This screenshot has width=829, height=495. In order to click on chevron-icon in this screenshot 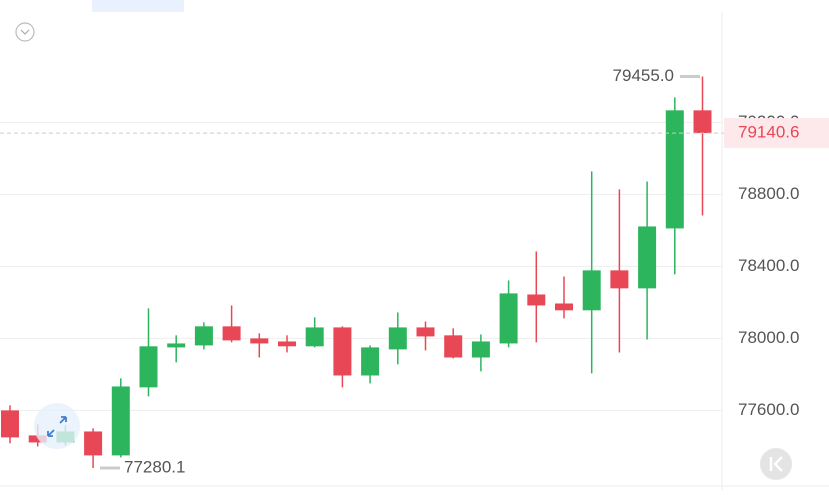, I will do `click(25, 32)`.